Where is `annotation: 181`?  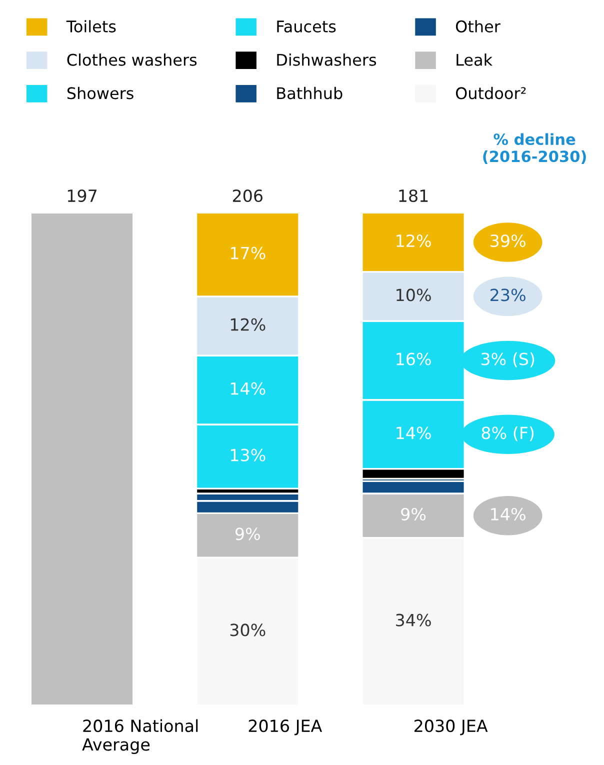 annotation: 181 is located at coordinates (413, 195).